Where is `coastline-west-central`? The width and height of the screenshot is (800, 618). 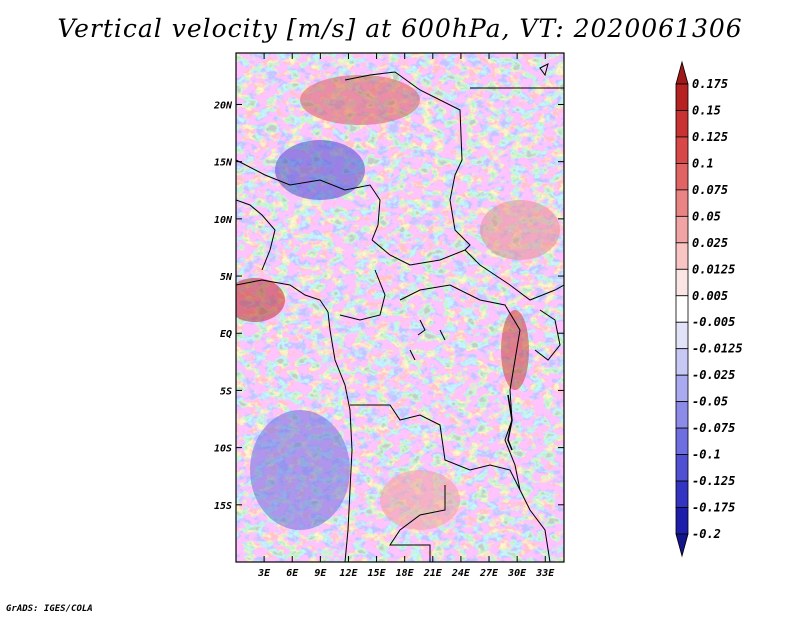
coastline-west-central is located at coordinates (340, 436).